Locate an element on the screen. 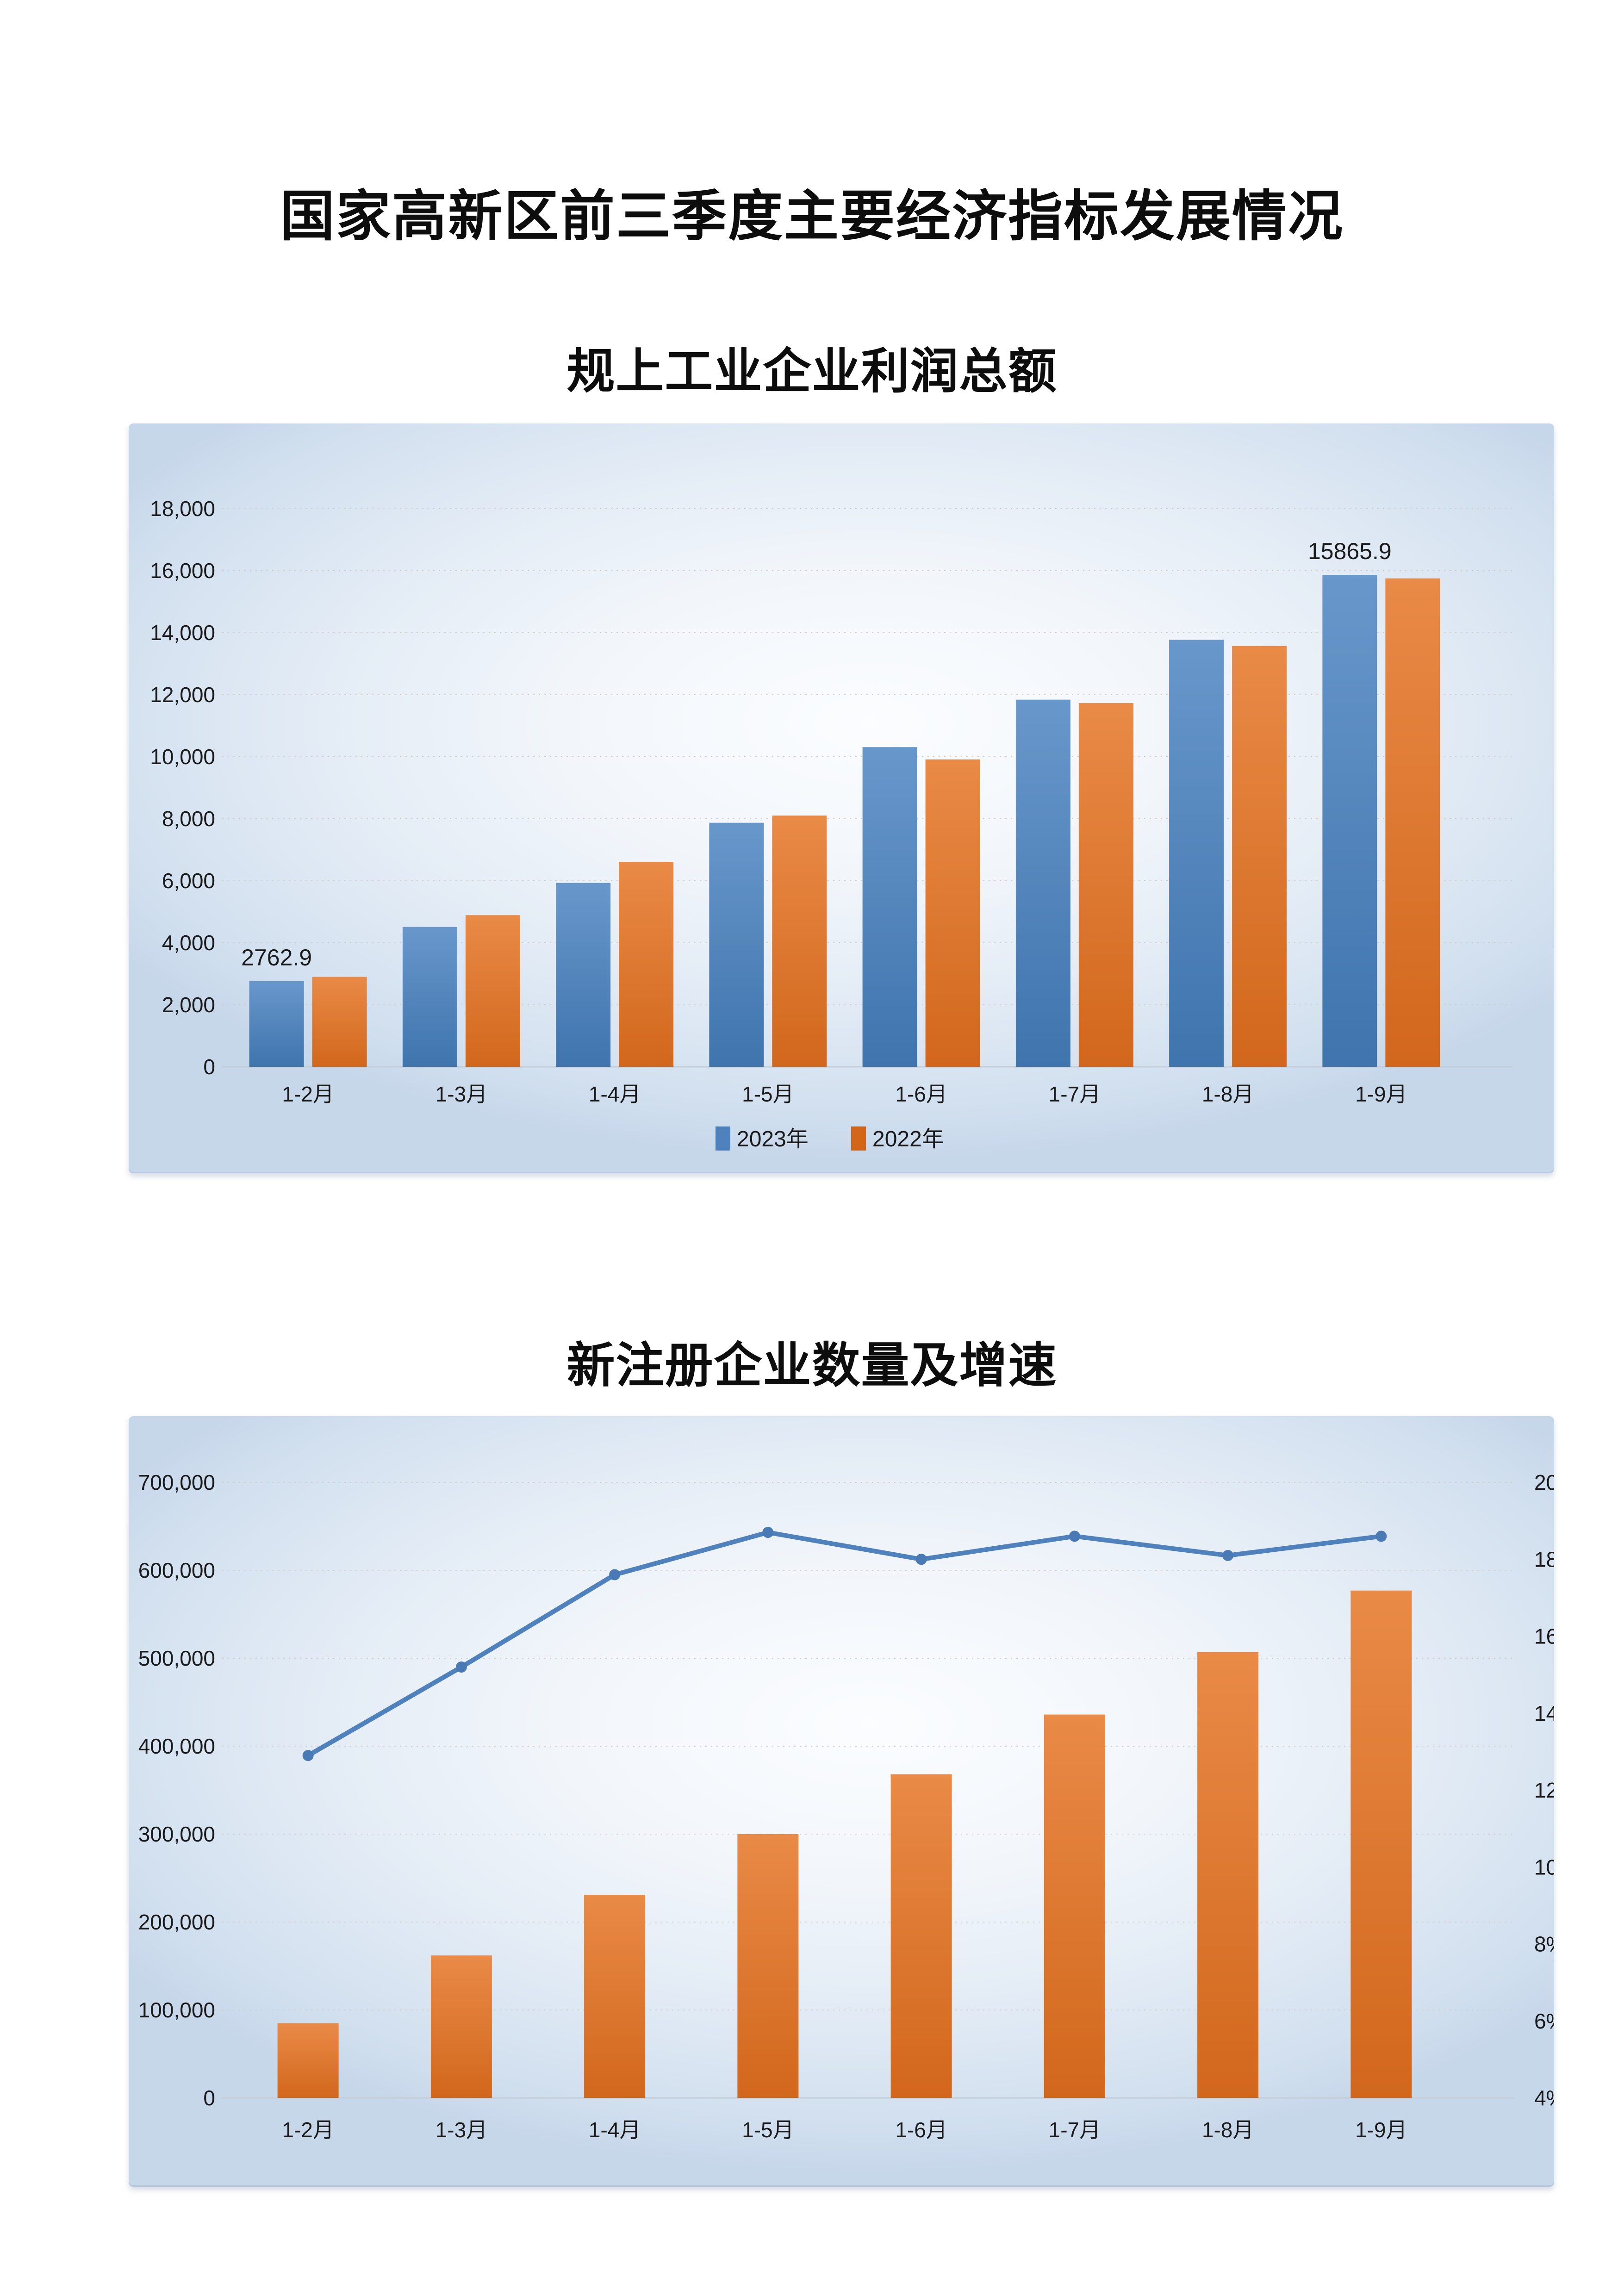 This screenshot has width=1624, height=2296. y-axis-tick-label: 16,000 is located at coordinates (182, 571).